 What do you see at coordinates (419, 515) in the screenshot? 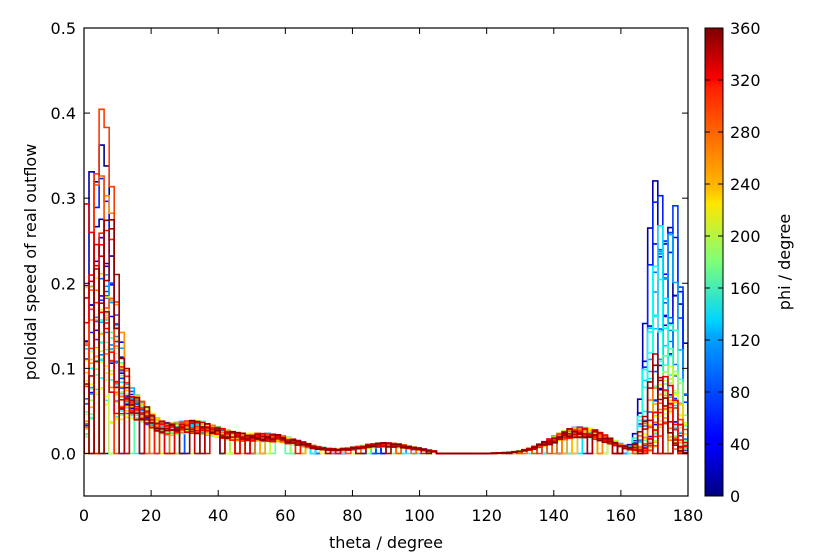
I see `x-tick-label: 100` at bounding box center [419, 515].